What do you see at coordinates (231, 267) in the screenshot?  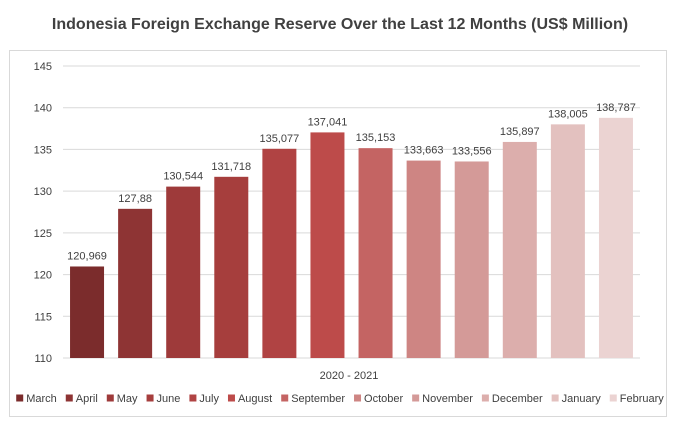 I see `bar-june` at bounding box center [231, 267].